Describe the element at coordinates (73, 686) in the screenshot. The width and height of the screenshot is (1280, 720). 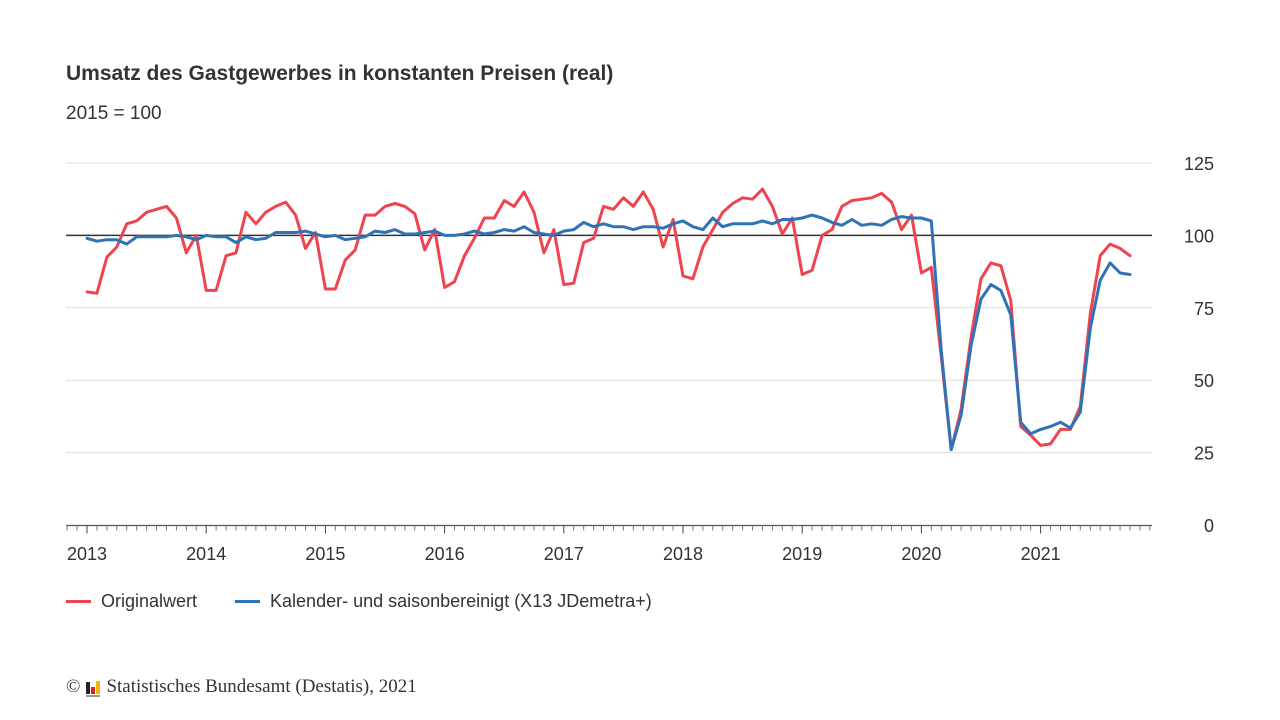
I see `copyright-symbol: ©` at that location.